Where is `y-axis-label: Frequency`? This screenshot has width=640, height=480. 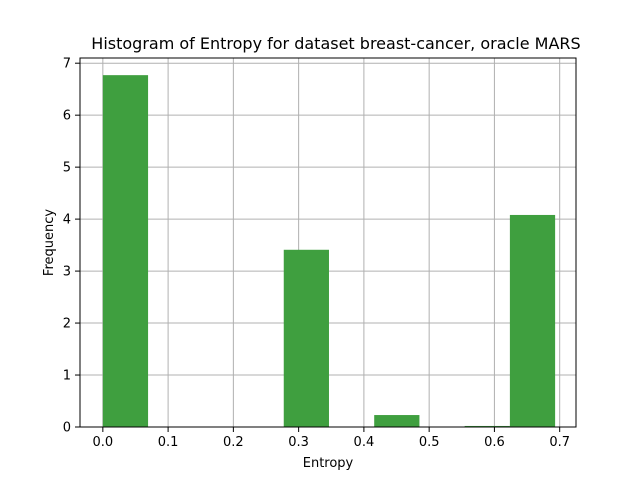
y-axis-label: Frequency is located at coordinates (49, 242).